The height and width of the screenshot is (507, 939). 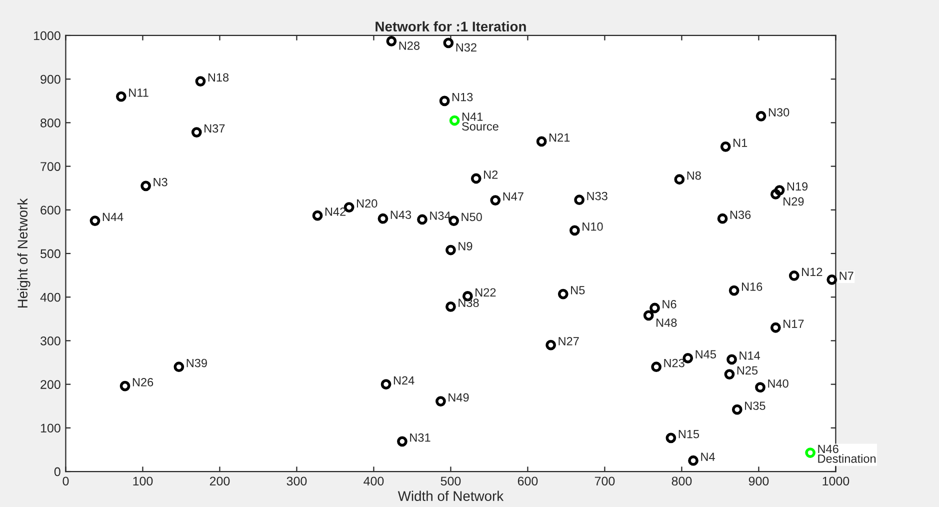 What do you see at coordinates (847, 453) in the screenshot?
I see `annotation: N46 Destination` at bounding box center [847, 453].